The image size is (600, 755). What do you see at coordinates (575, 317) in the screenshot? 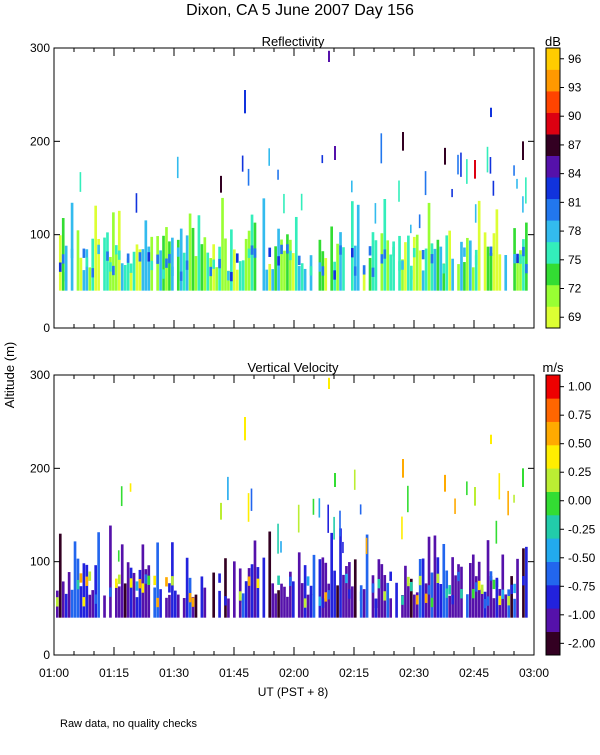
I see `colorbar-label: 69` at bounding box center [575, 317].